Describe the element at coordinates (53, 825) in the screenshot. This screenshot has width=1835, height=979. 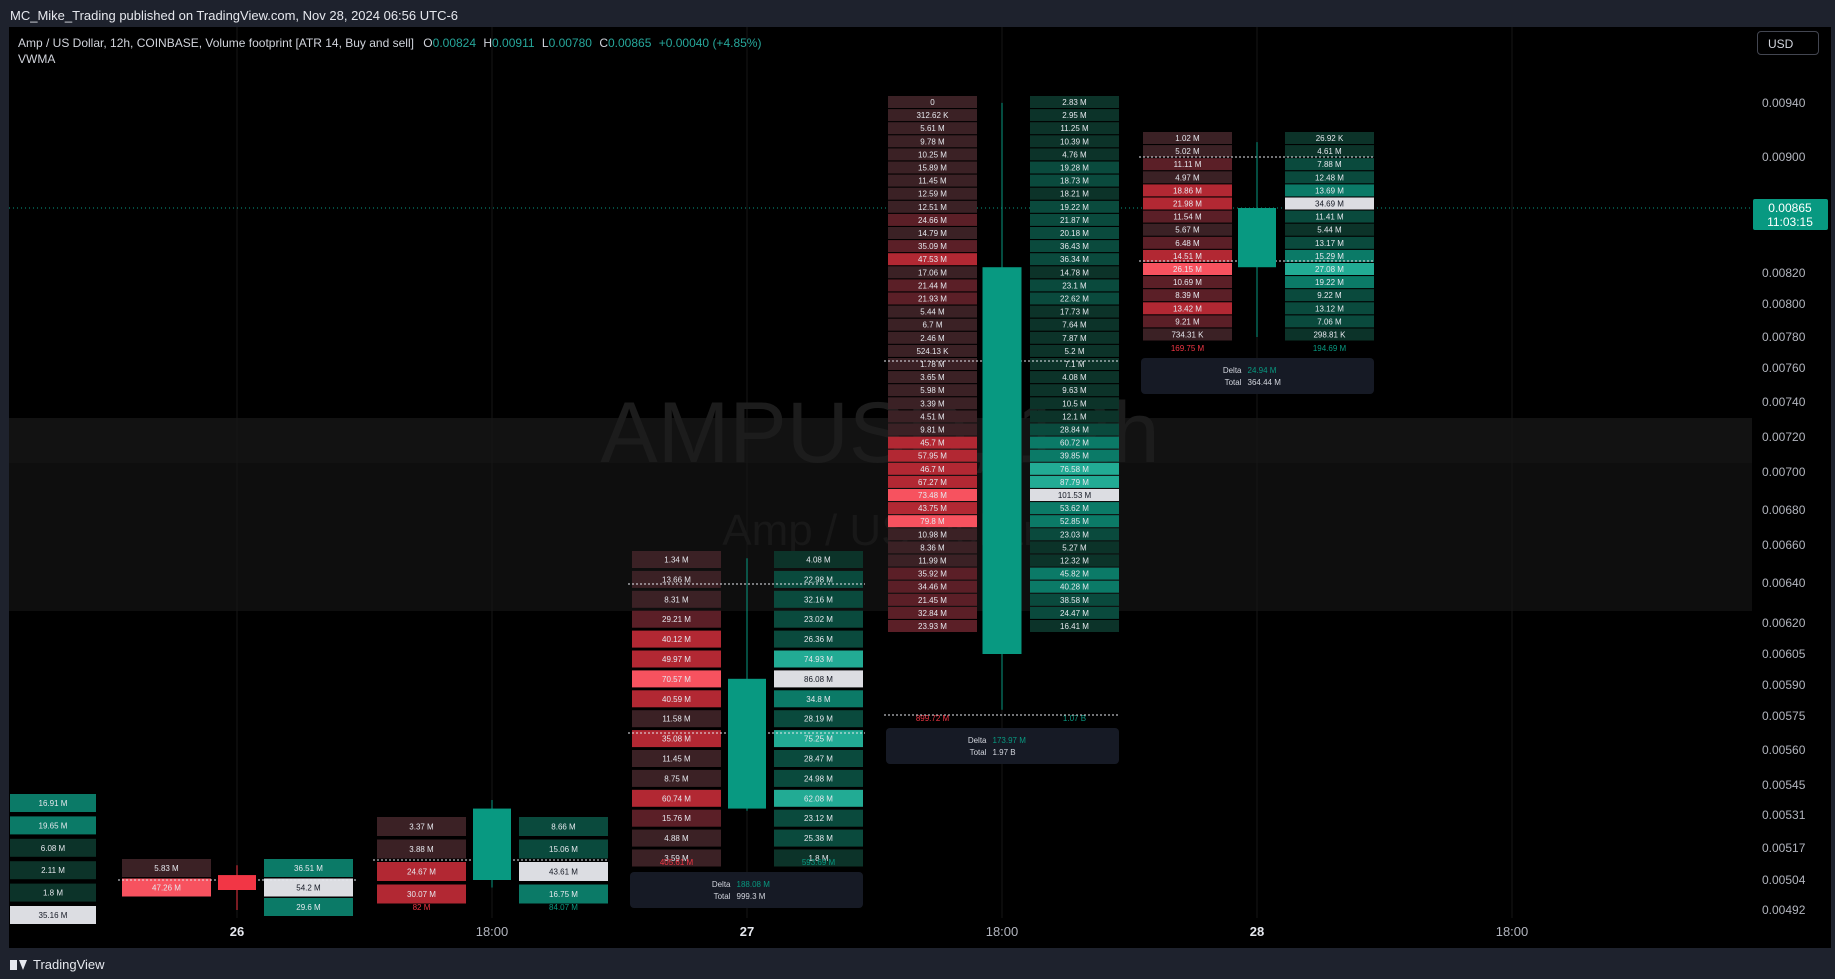
I see `buy-volume-label: 19.65 M` at that location.